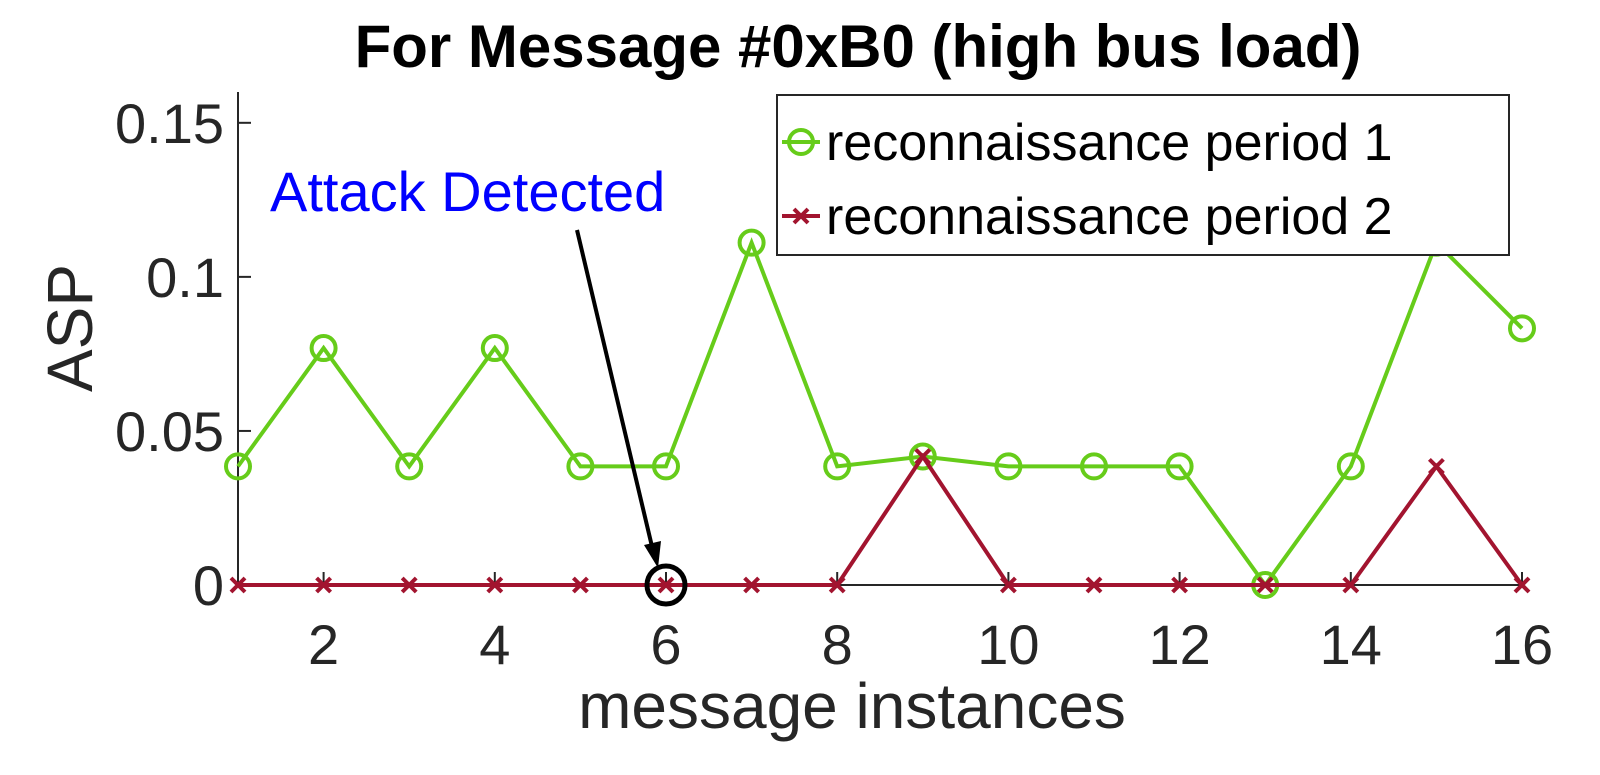  Describe the element at coordinates (665, 644) in the screenshot. I see `x-tick-label: 6` at that location.